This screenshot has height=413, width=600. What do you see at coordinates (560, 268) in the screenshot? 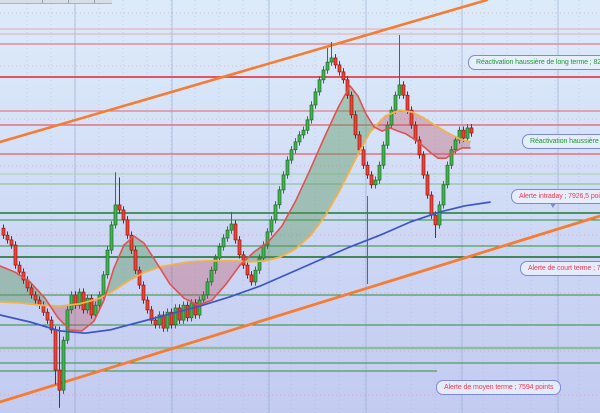
I see `annotation-alerte-court-terme: Alerte de court terme ; 7838 points` at bounding box center [560, 268].